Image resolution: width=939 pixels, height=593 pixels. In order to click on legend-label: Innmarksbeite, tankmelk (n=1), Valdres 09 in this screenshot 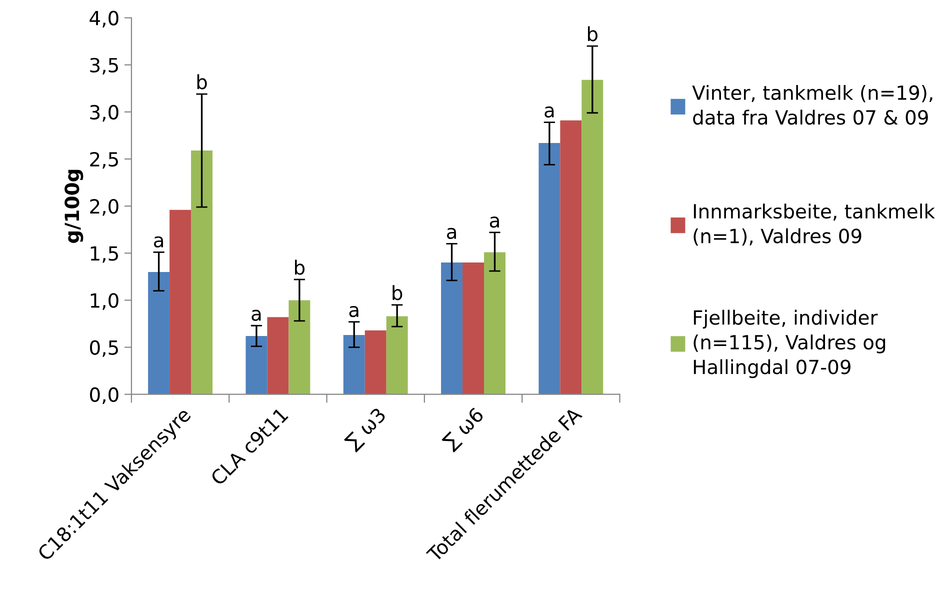, I will do `click(814, 225)`.